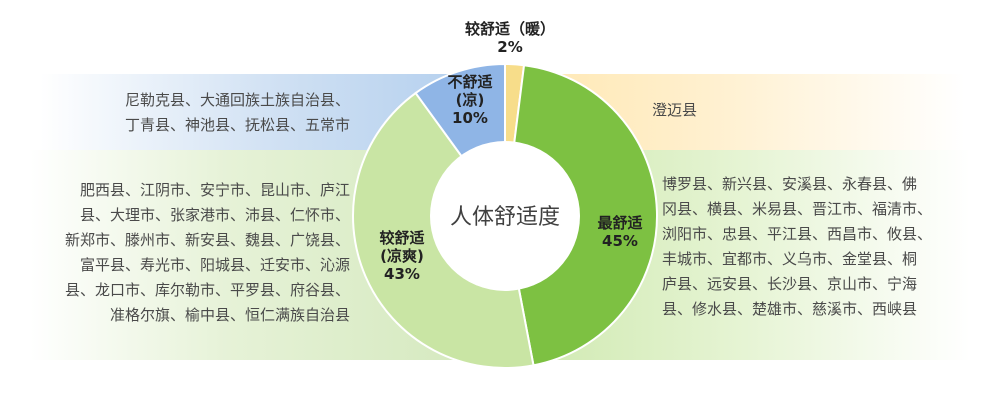 The width and height of the screenshot is (1000, 404). Describe the element at coordinates (207, 290) in the screenshot. I see `fresh-county-line: 县、龙口市、库尔勒市、平罗县、府谷县、` at that location.